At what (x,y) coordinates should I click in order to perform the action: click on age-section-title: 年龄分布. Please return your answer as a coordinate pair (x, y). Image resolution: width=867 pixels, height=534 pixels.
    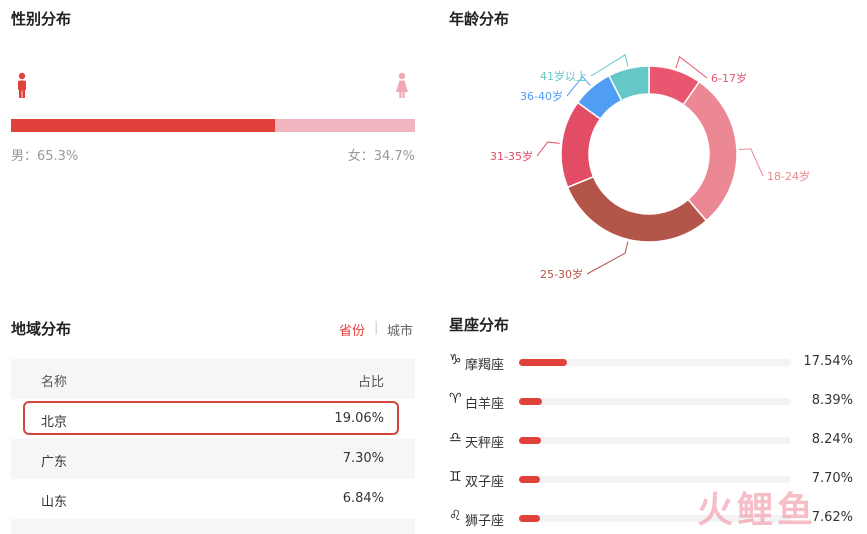
    Looking at the image, I should click on (479, 19).